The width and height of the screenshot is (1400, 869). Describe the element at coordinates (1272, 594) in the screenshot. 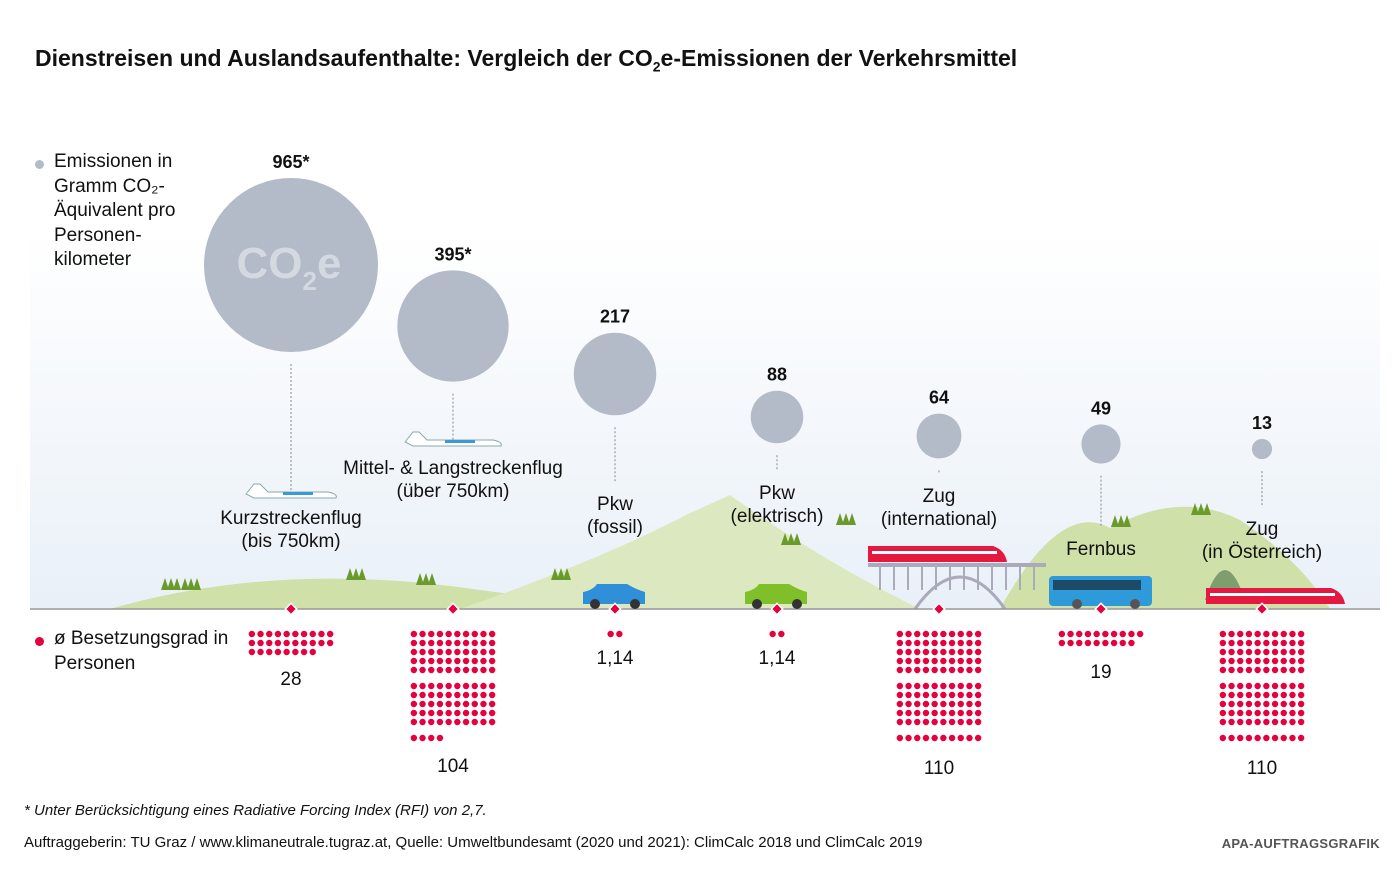

I see `train-windows` at that location.